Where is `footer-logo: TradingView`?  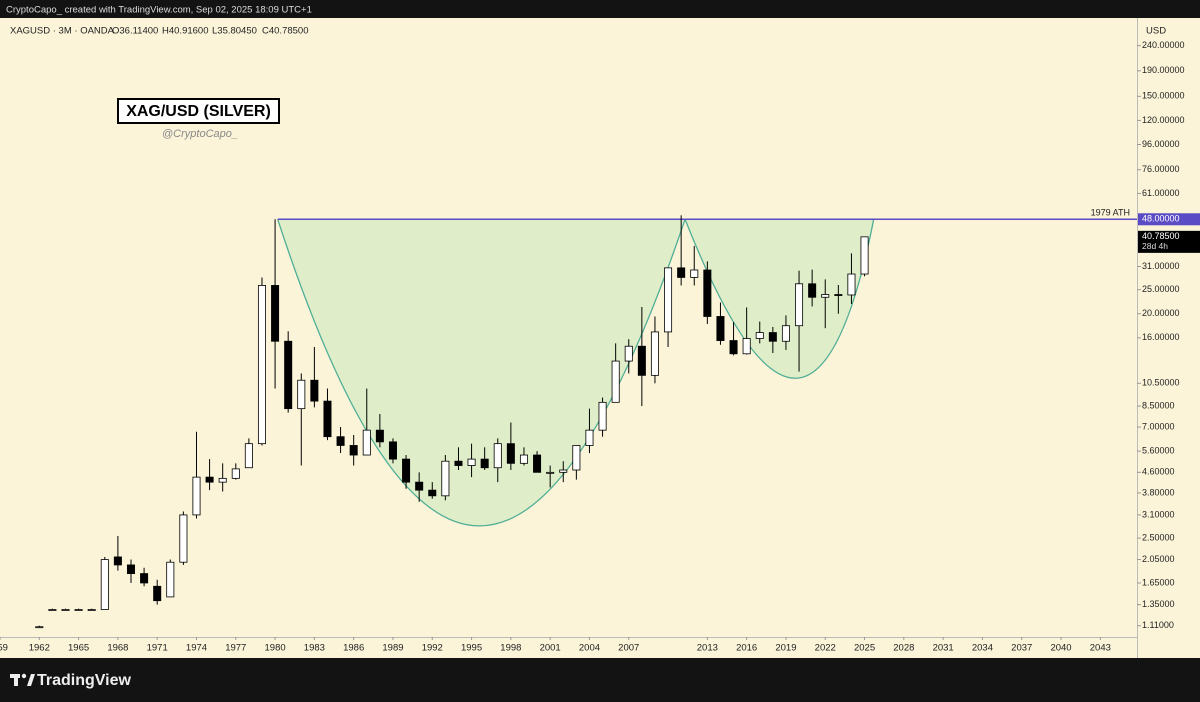
footer-logo: TradingView is located at coordinates (84, 680).